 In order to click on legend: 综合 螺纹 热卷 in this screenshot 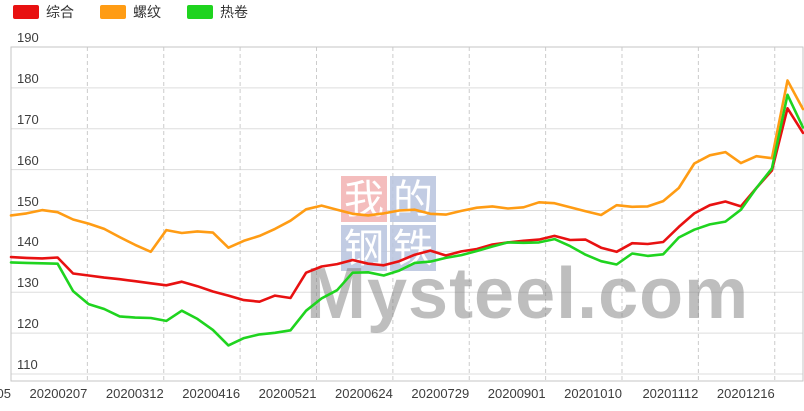, I will do `click(130, 12)`.